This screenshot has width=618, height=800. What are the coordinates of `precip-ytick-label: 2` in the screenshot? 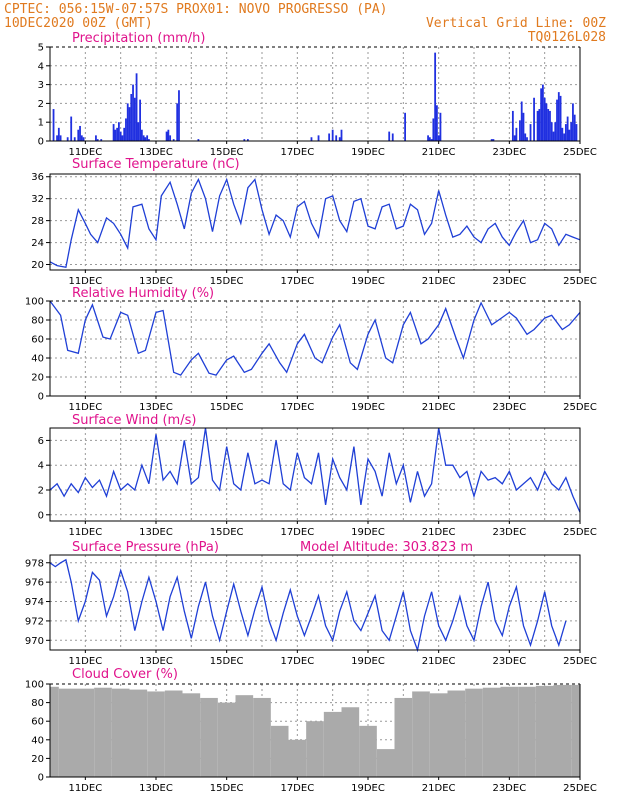 It's located at (41, 104).